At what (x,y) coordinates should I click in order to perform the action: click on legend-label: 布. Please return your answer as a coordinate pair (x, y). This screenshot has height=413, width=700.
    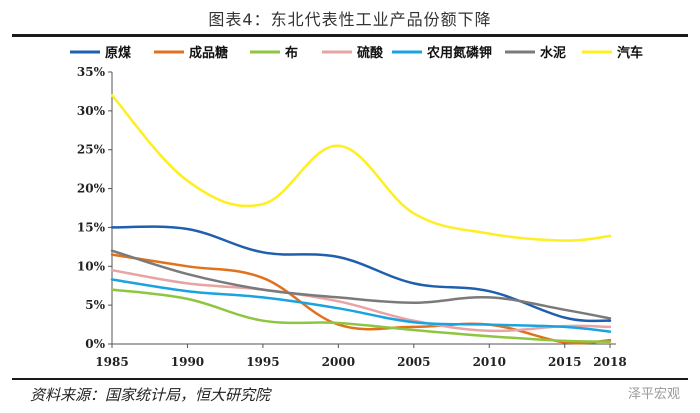
    Looking at the image, I should click on (291, 53).